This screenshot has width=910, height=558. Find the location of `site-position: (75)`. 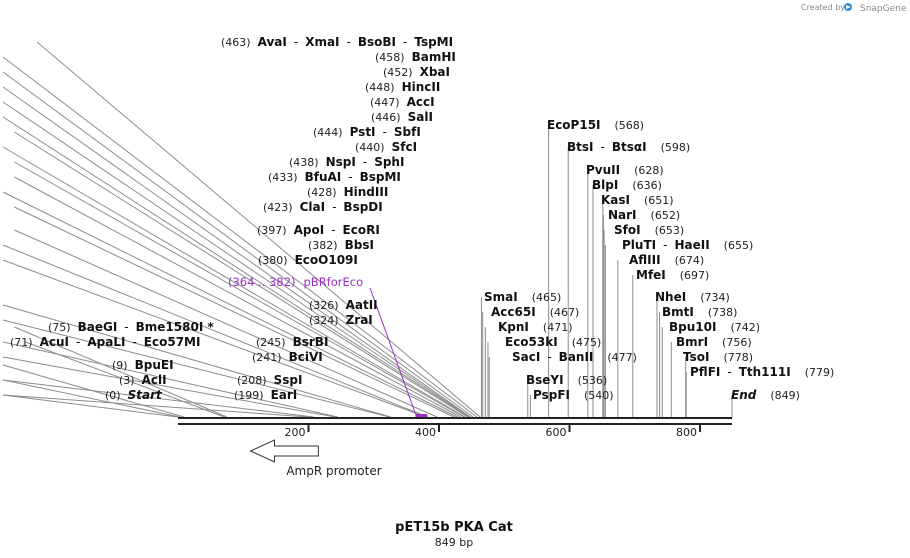

site-position: (75) is located at coordinates (59, 327).